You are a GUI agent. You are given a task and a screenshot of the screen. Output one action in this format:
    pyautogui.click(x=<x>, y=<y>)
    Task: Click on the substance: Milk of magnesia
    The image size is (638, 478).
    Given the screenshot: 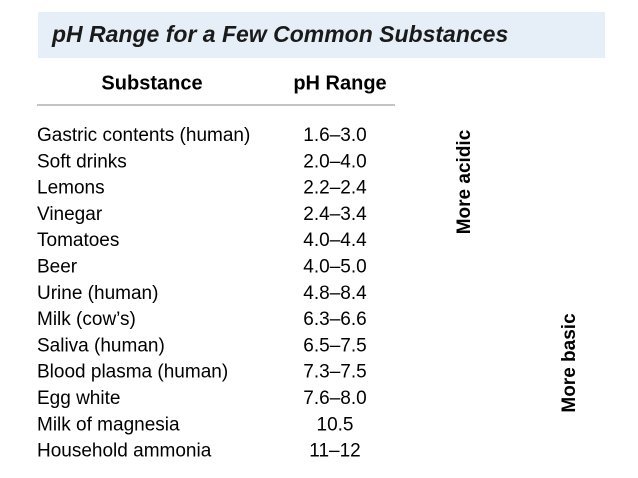 What is the action you would take?
    pyautogui.click(x=108, y=424)
    